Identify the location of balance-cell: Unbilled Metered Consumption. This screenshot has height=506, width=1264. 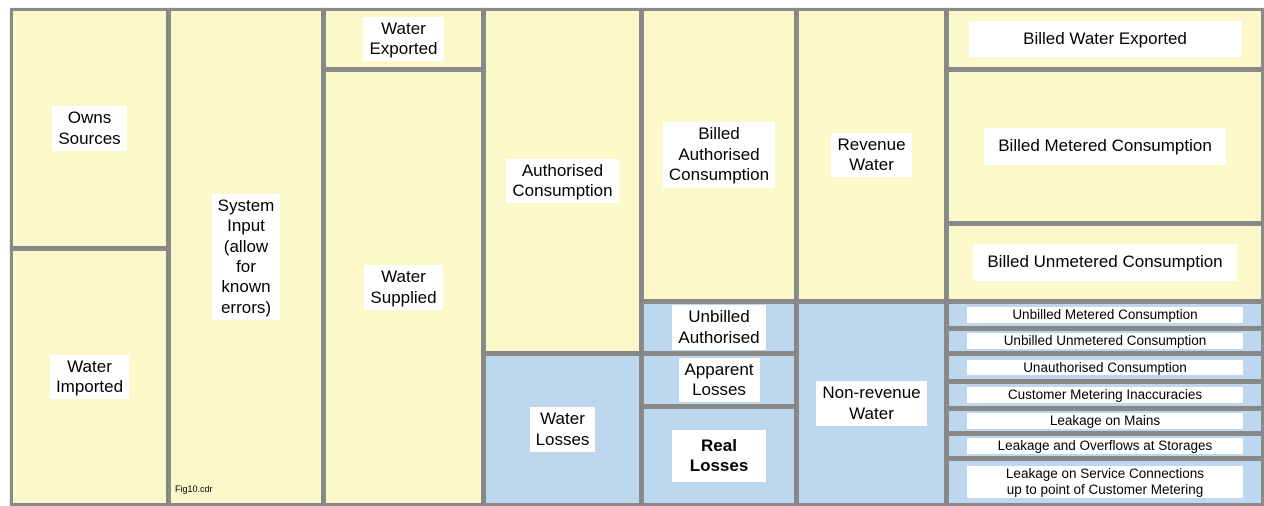
(1105, 315).